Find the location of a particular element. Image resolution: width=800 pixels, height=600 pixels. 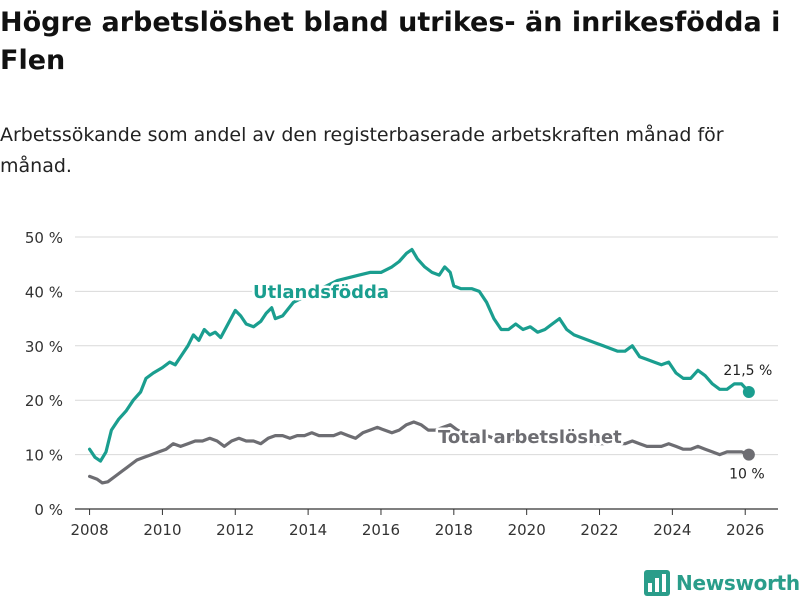

x-tick-label: 2014 is located at coordinates (308, 530).